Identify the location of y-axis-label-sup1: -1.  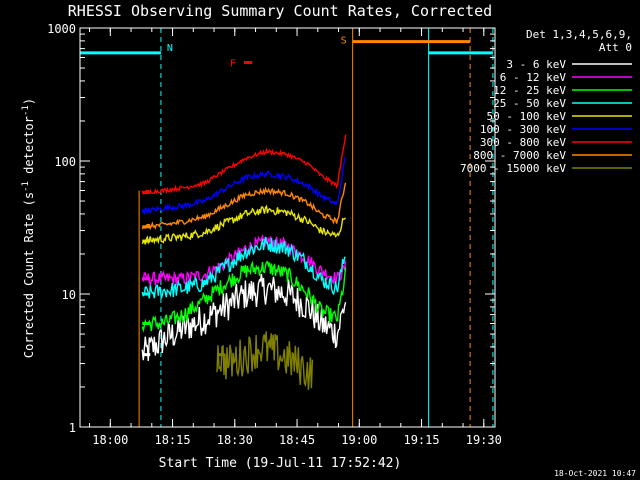
(26, 186).